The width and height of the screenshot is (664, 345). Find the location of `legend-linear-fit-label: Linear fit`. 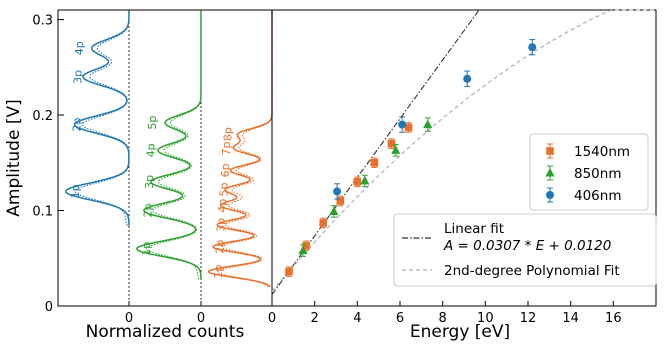

legend-linear-fit-label: Linear fit is located at coordinates (474, 229).